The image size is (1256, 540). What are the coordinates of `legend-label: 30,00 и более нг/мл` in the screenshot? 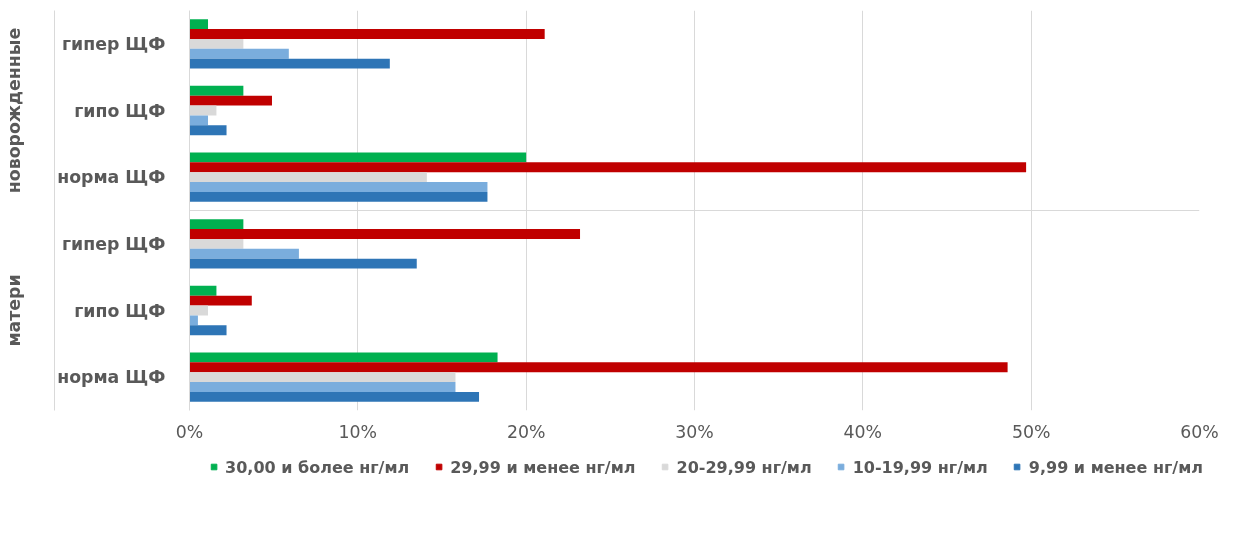 It's located at (317, 466).